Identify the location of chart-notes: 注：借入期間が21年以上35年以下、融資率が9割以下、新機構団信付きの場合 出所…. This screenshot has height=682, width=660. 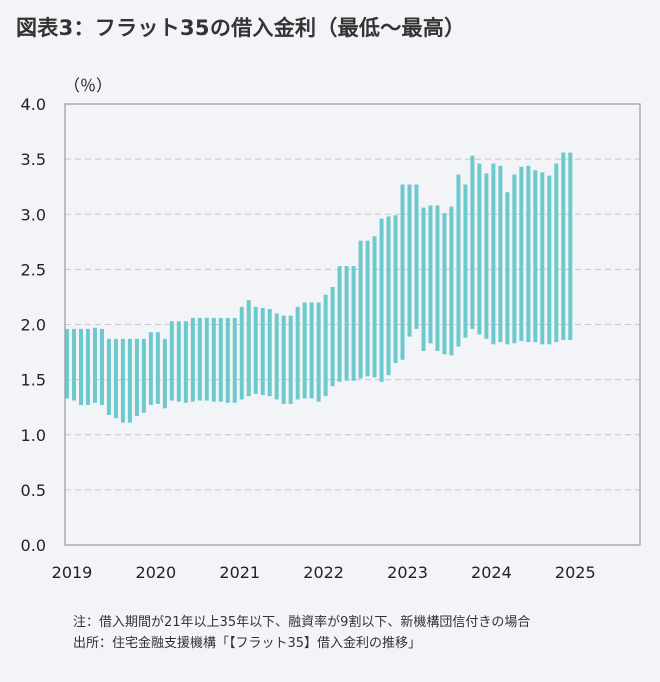
(301, 633).